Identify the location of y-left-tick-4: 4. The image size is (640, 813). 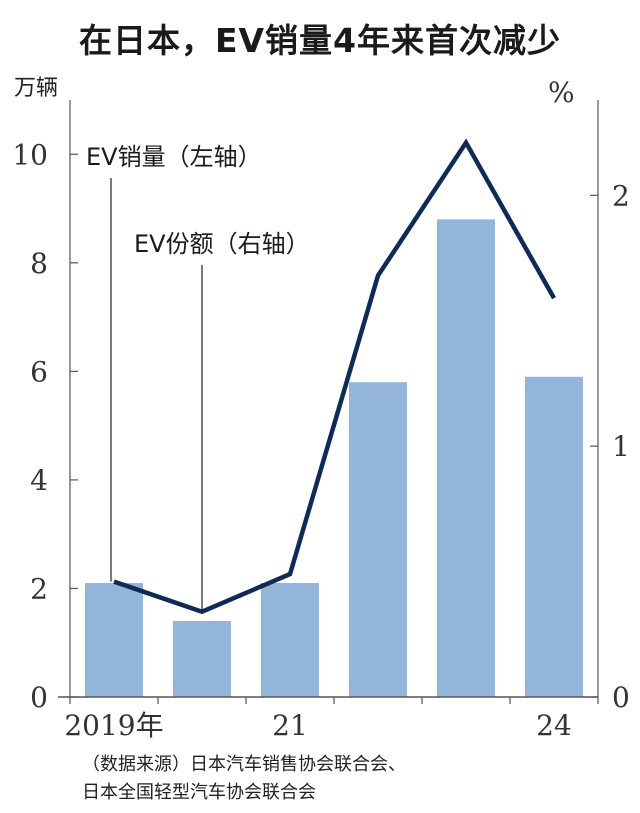
(39, 480).